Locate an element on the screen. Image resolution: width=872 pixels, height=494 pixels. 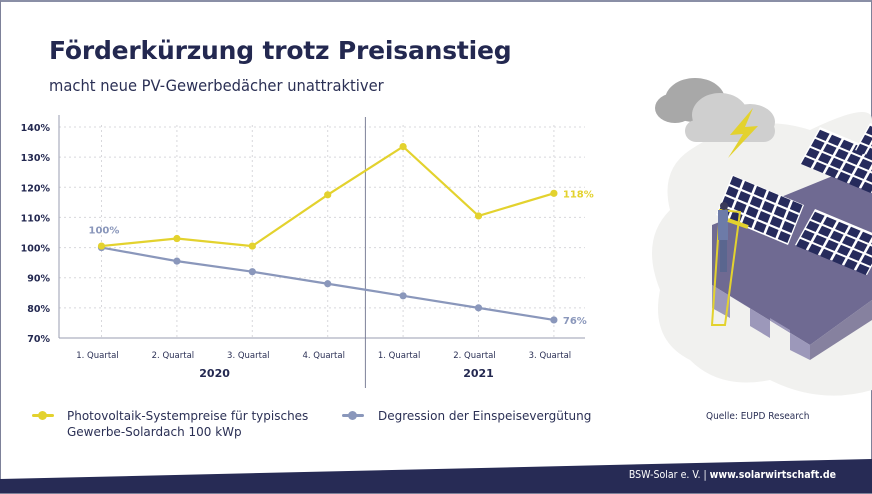
worker-on-ladder is located at coordinates (729, 264).